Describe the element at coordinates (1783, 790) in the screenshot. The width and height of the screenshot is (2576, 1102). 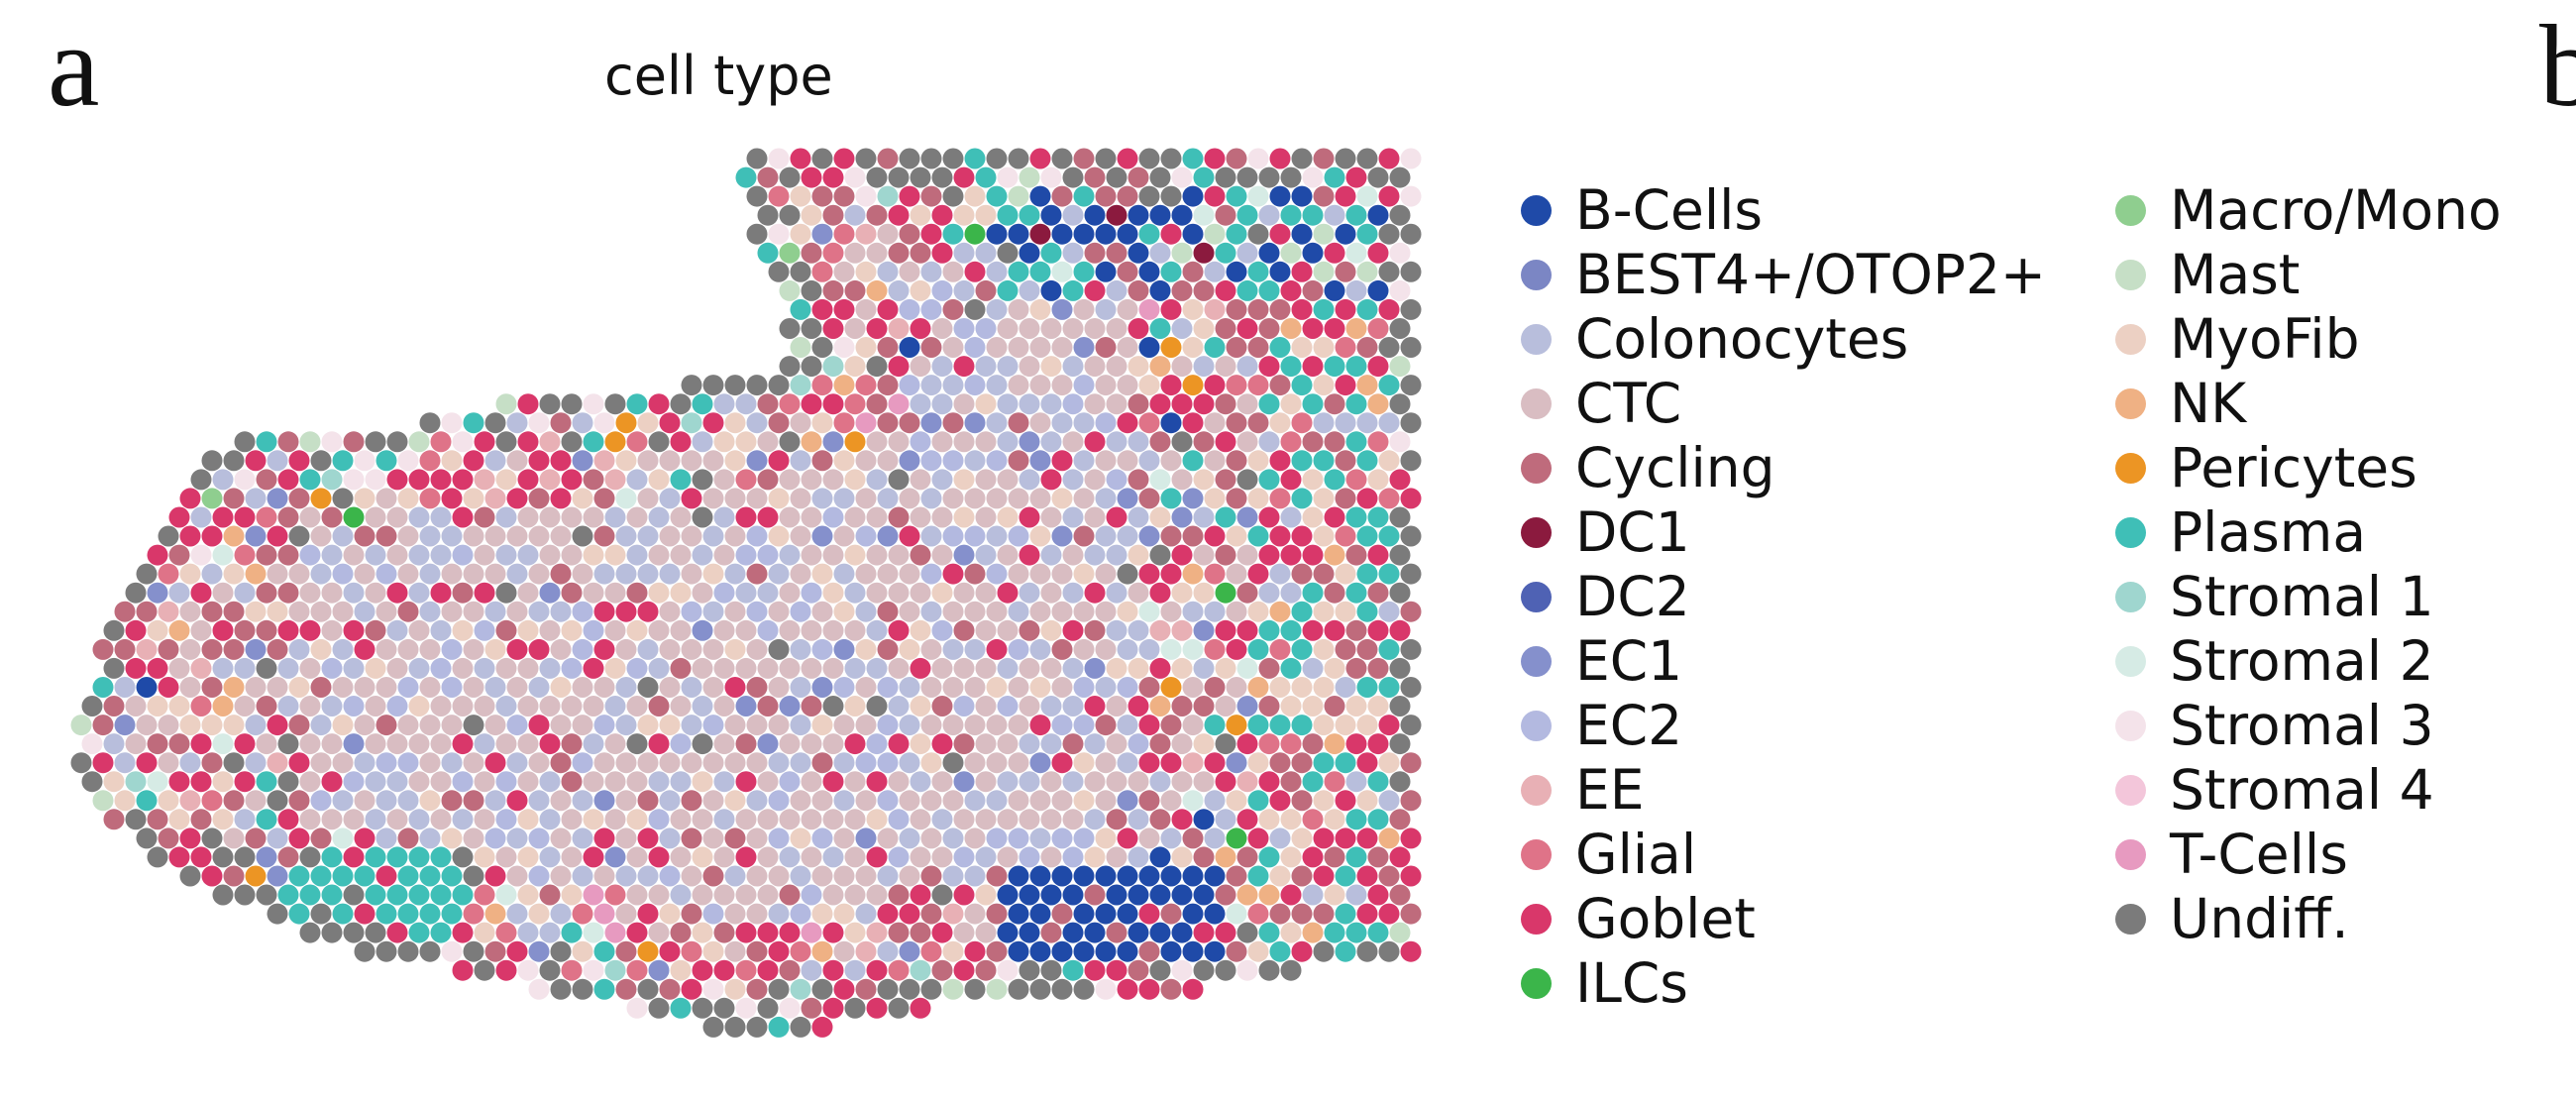
I see `legend-item: EE` at that location.